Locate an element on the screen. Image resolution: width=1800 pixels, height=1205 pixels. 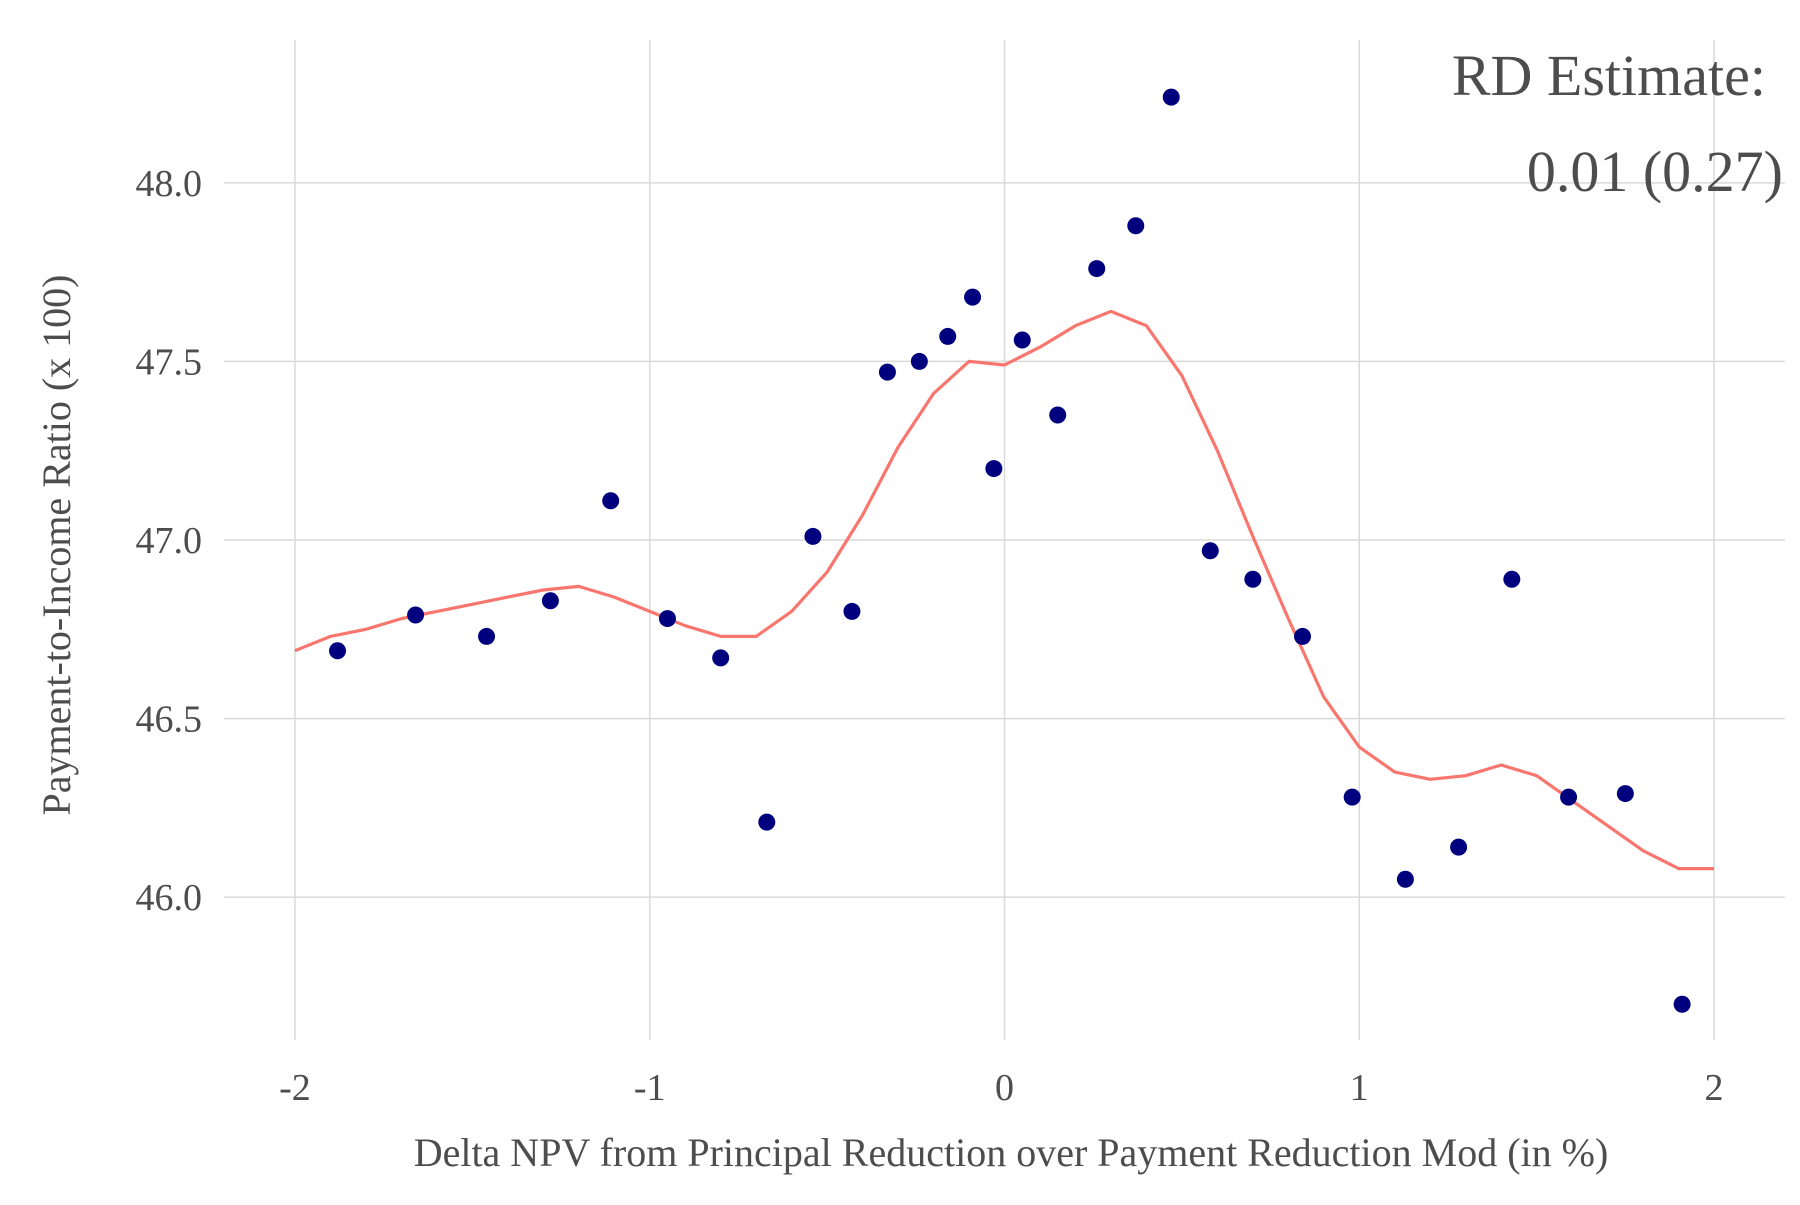
rd-estimate-value: 0.01 (0.27) is located at coordinates (1655, 171).